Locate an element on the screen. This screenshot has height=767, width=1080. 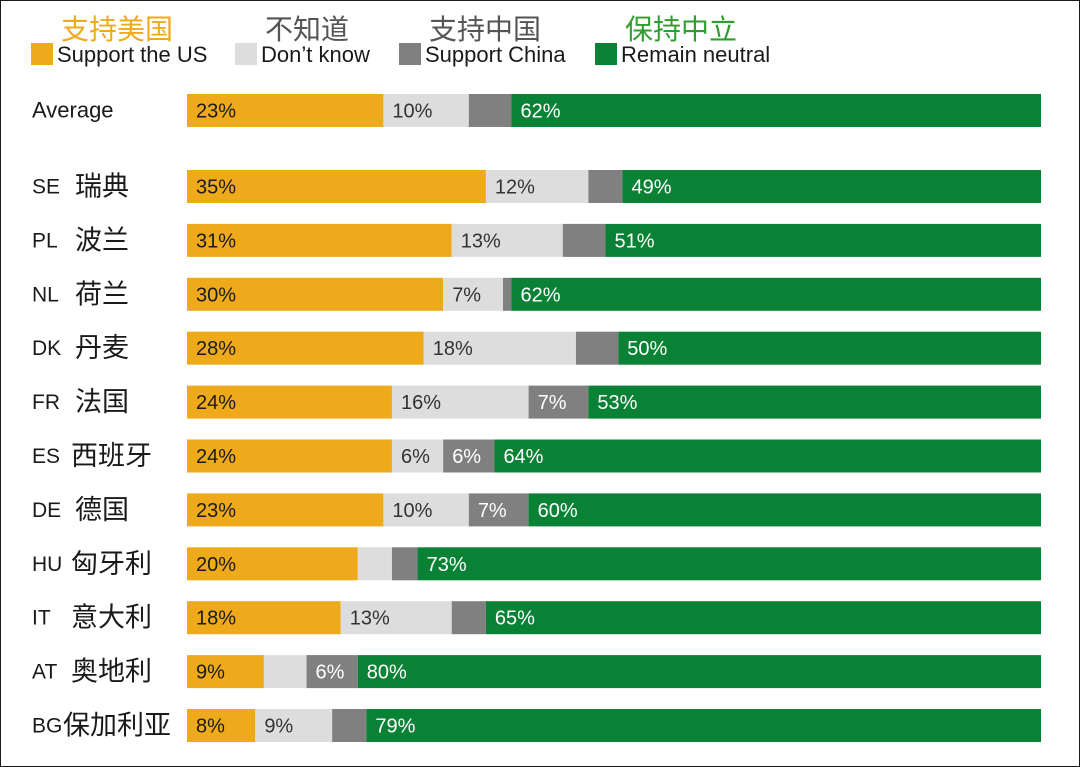
data-label-us: 35% is located at coordinates (216, 188).